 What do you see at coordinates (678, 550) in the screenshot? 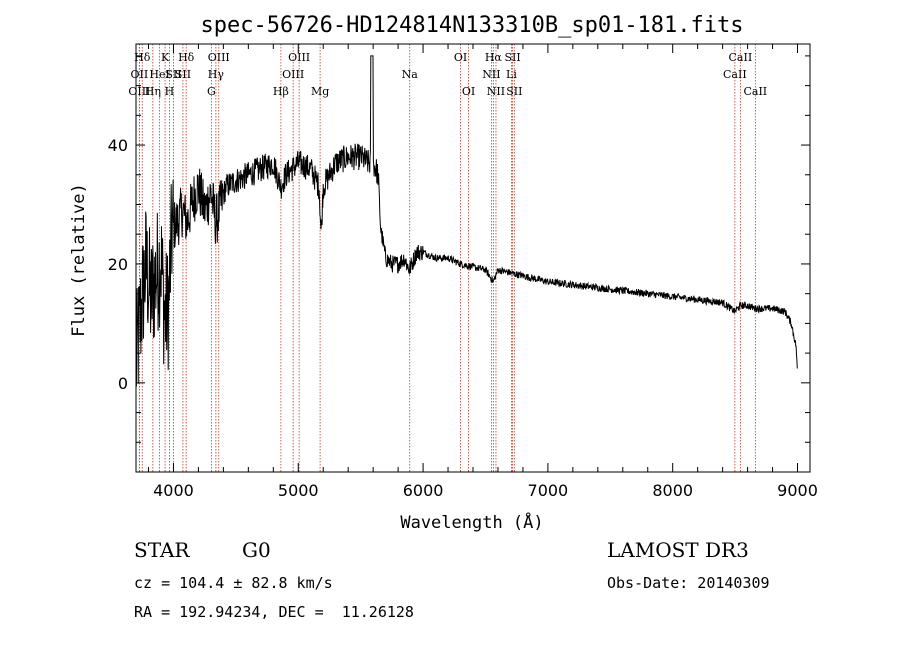
I see `survey-name: LAMOST DR3` at bounding box center [678, 550].